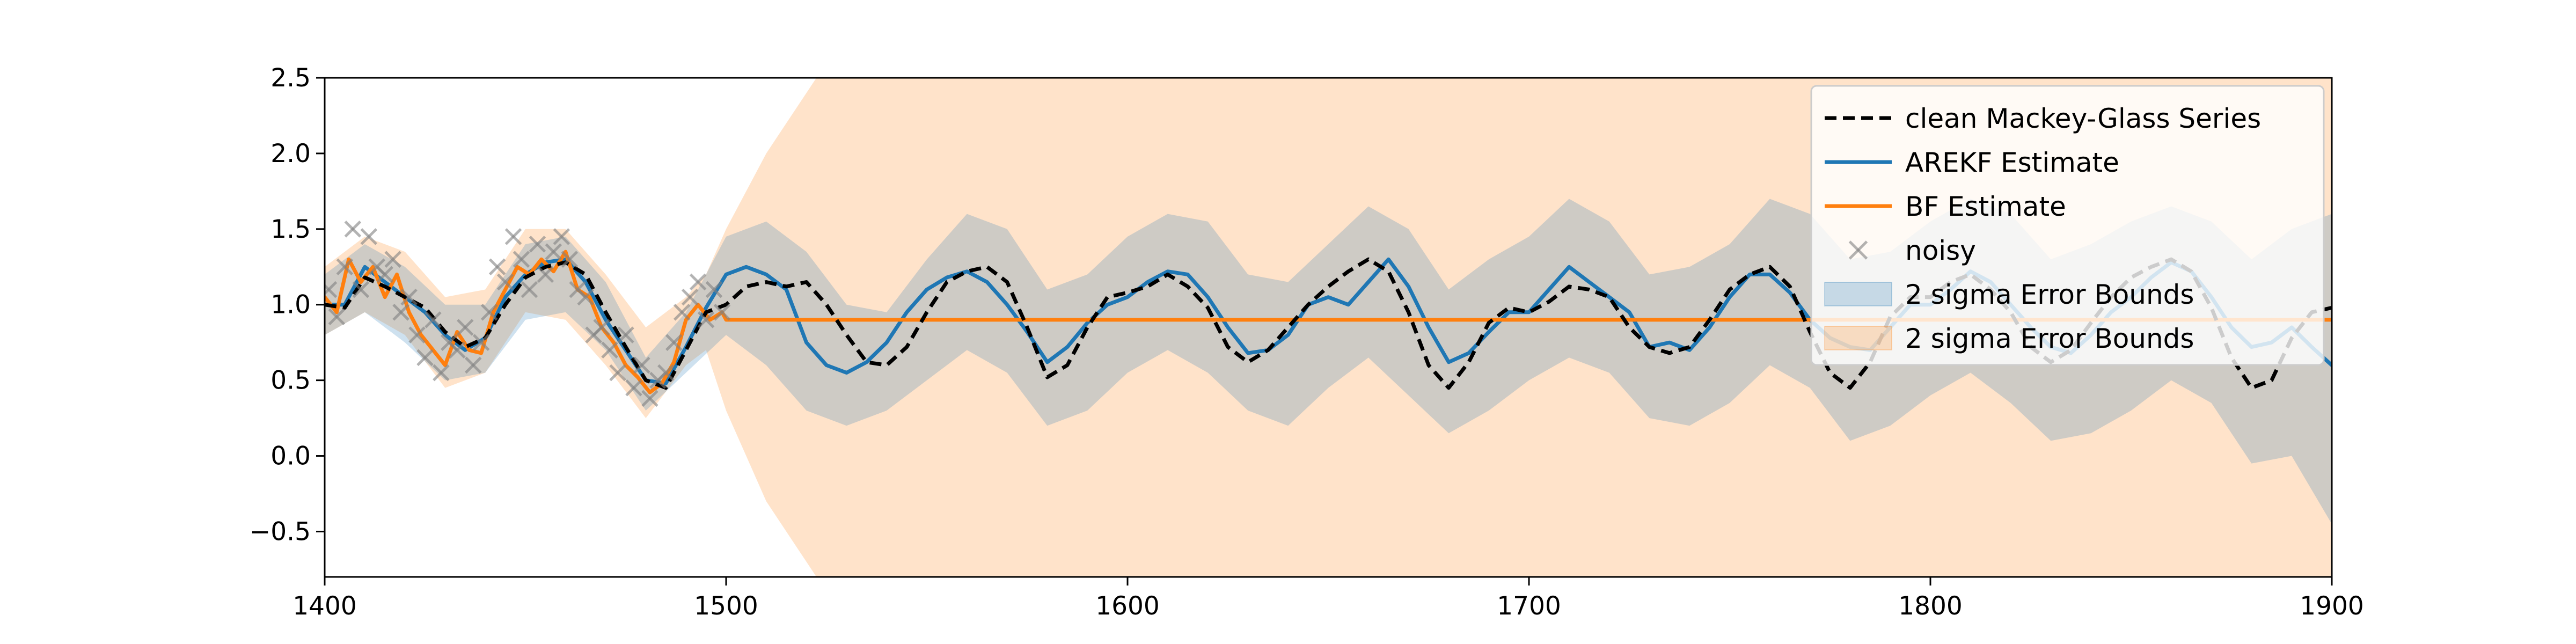 This screenshot has height=644, width=2576. I want to click on legend-label: noisy, so click(1940, 250).